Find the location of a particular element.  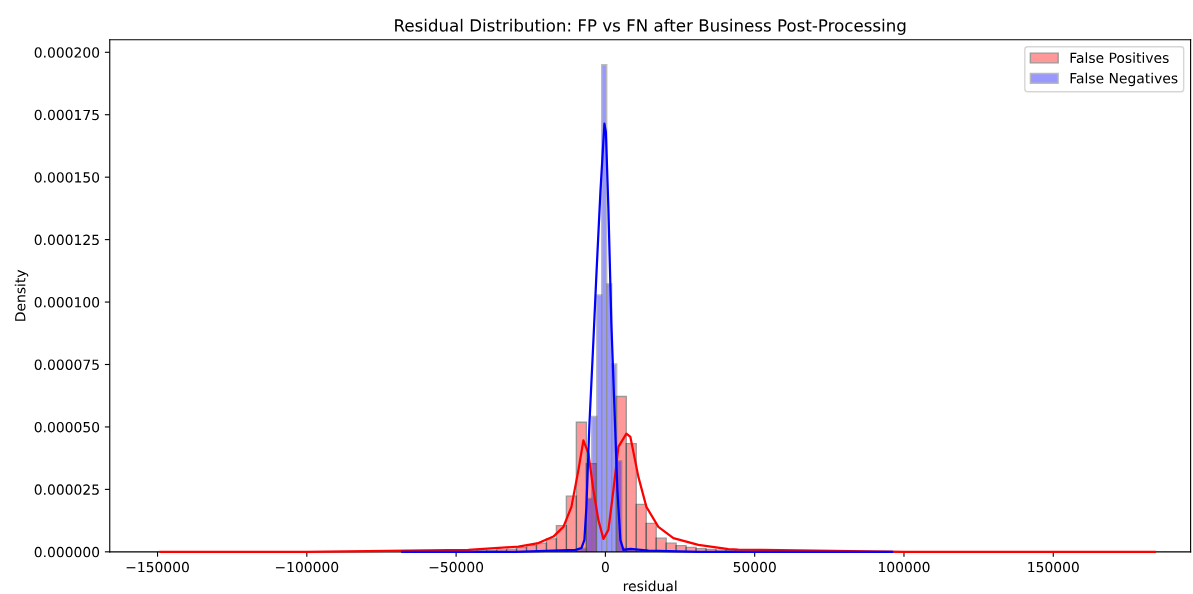

y-tick-label: 0.000150 is located at coordinates (67, 177).